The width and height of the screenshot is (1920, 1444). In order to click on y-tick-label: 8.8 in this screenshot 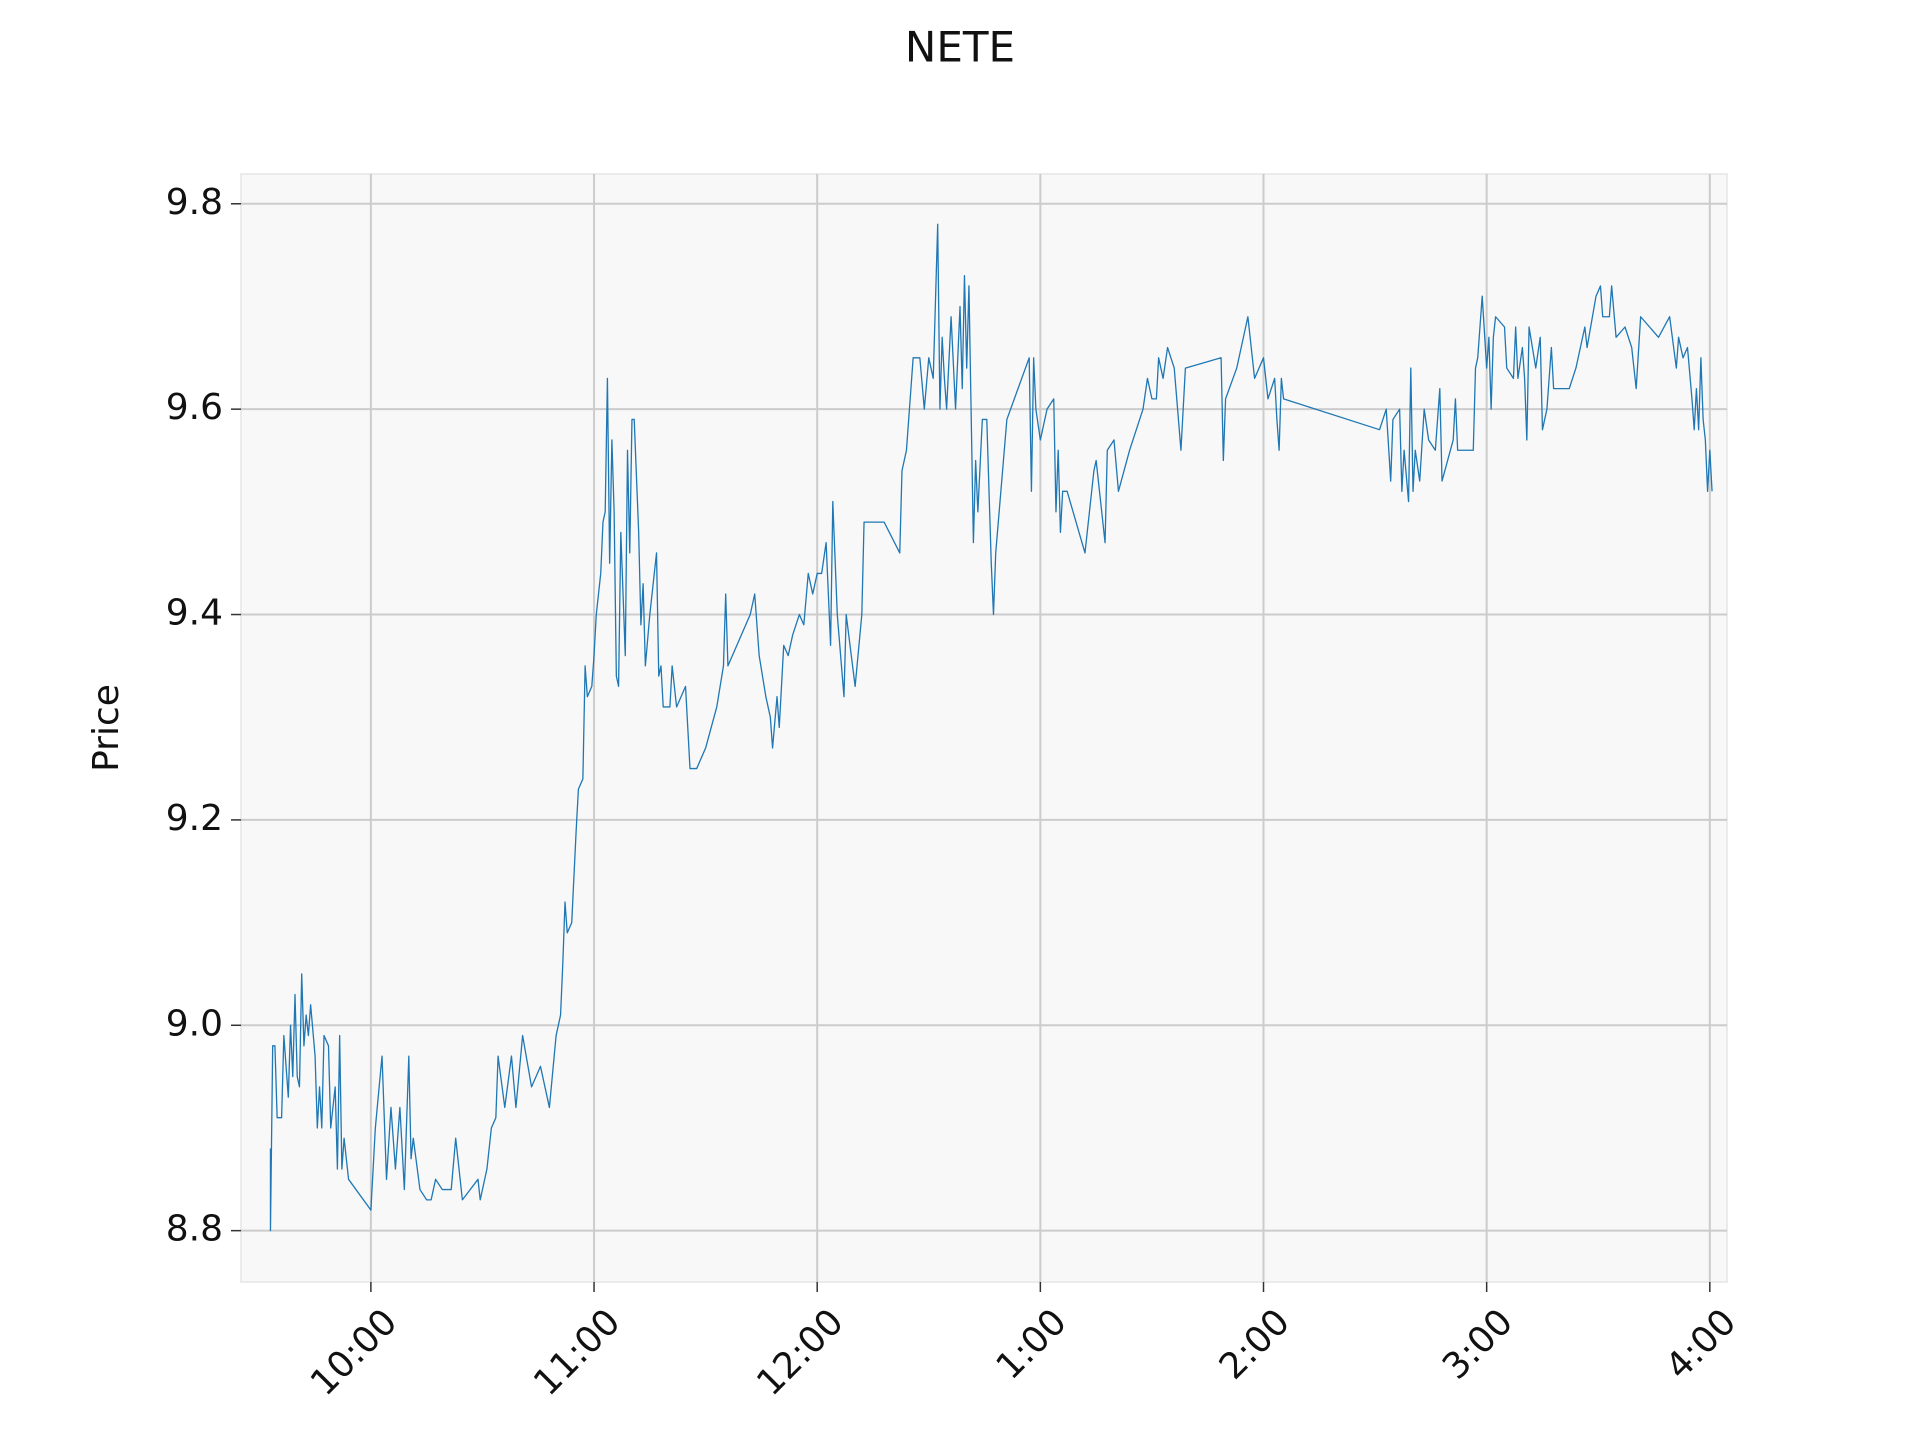, I will do `click(194, 1229)`.